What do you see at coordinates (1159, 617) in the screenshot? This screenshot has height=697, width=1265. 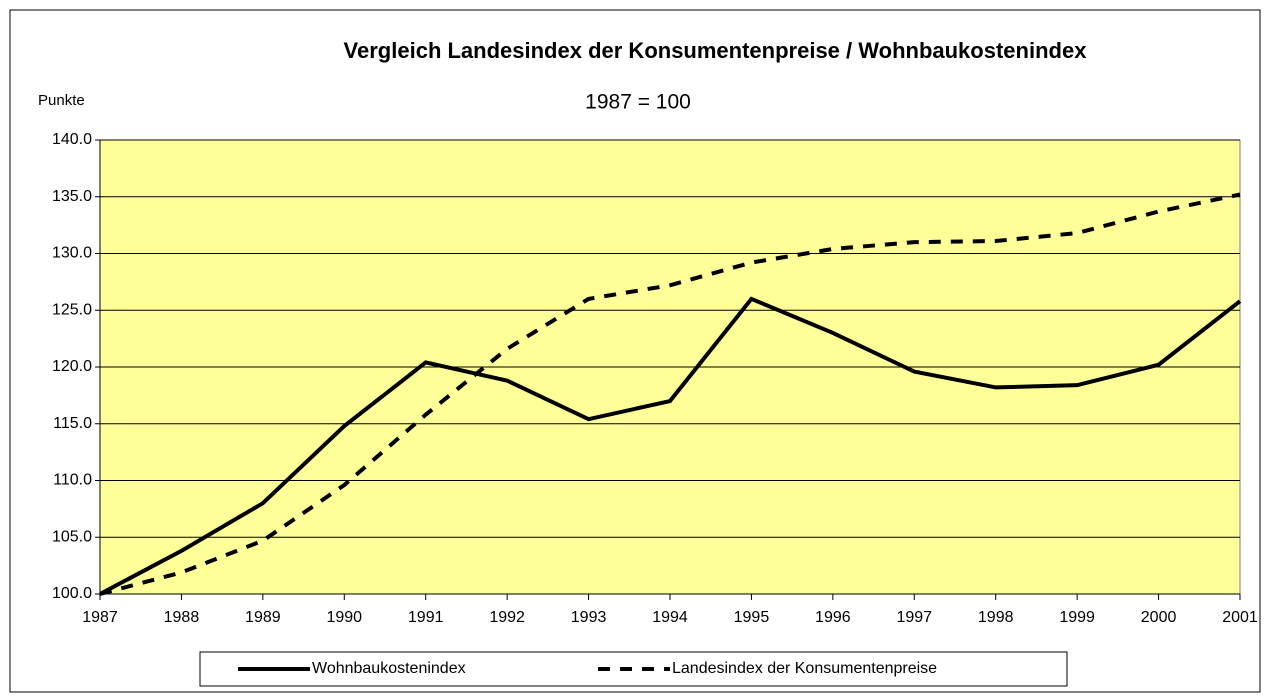 I see `x-tick-label: 2000` at bounding box center [1159, 617].